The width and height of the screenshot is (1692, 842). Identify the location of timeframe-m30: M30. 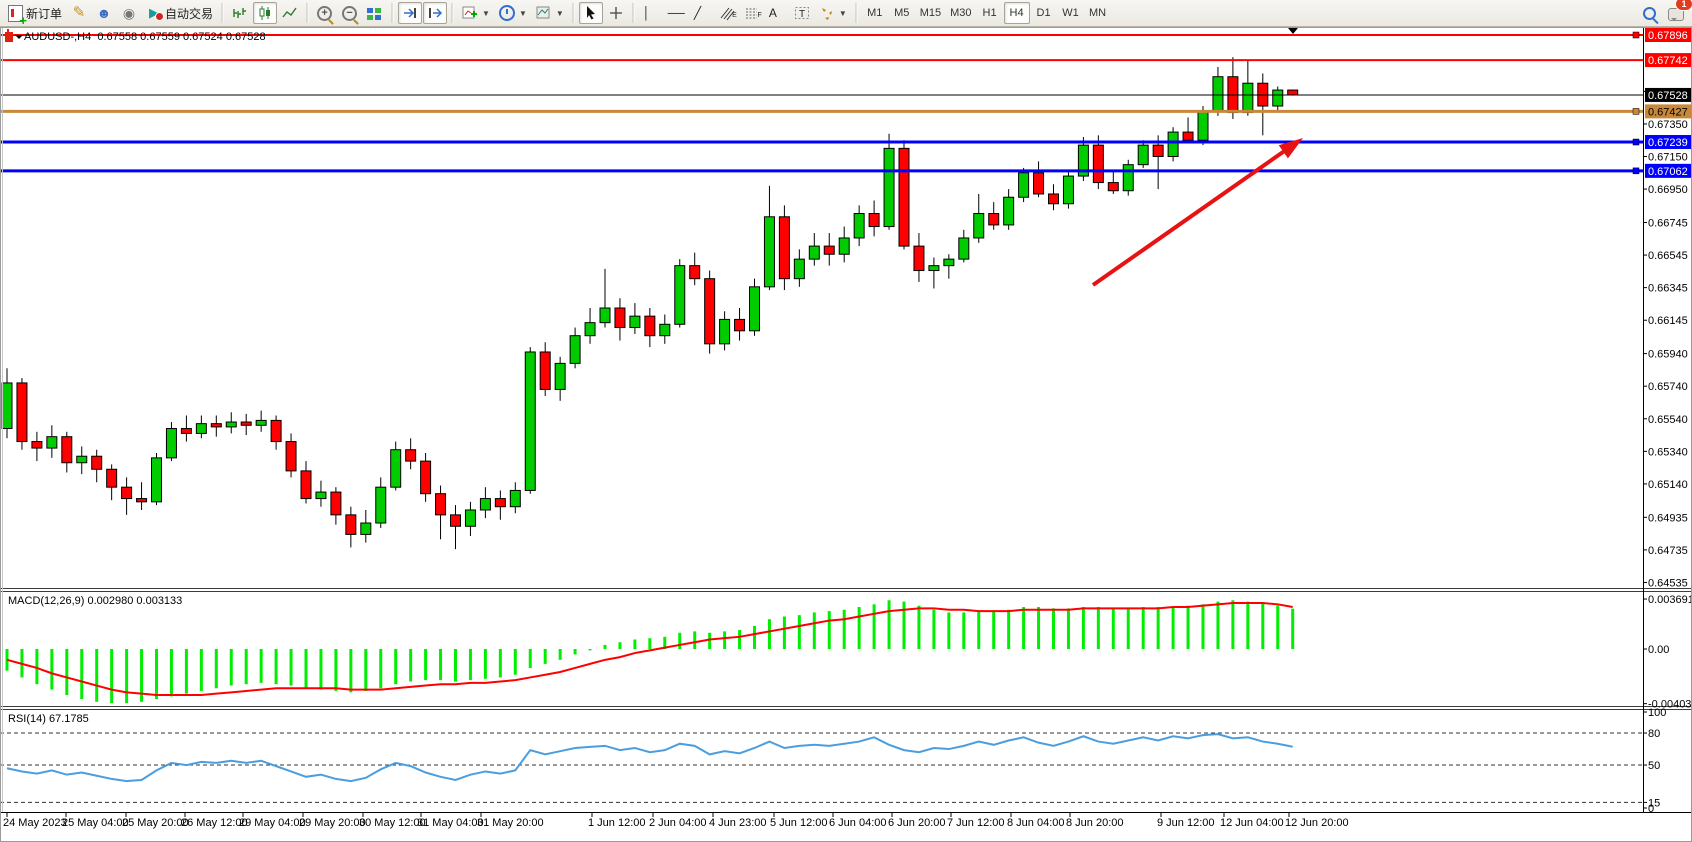
(960, 13).